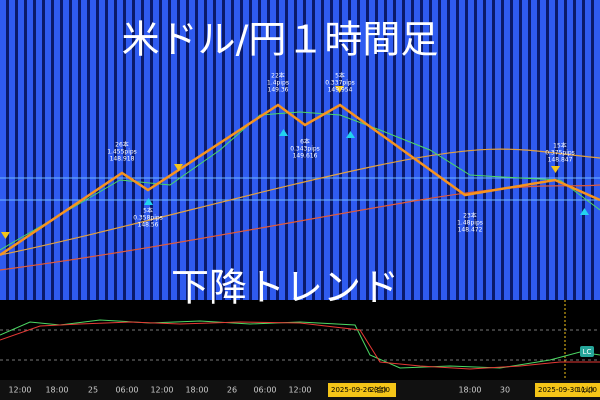  Describe the element at coordinates (148, 218) in the screenshot. I see `annotation: 0.358pips` at that location.